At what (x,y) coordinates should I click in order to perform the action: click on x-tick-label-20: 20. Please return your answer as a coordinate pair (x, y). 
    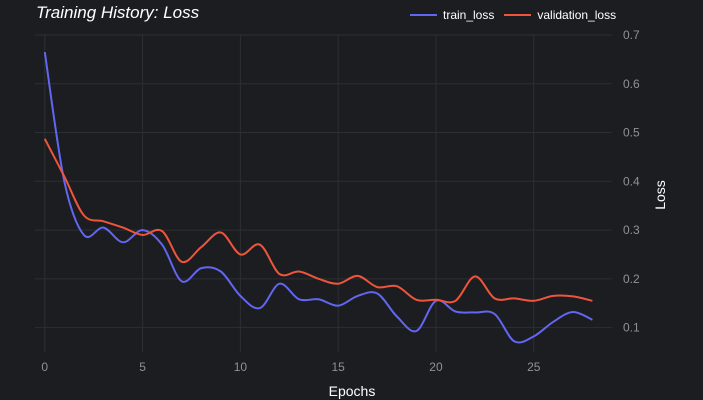
    Looking at the image, I should click on (436, 367).